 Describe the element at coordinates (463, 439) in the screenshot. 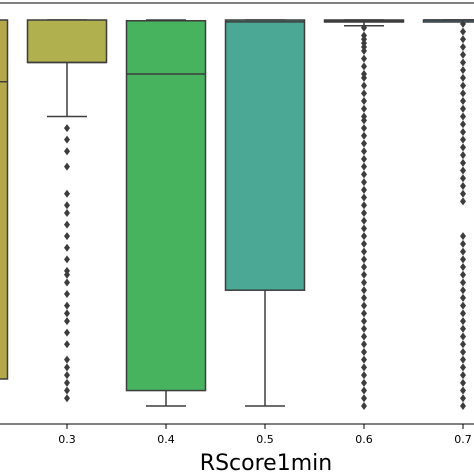

I see `x-tick-label: 0.7` at that location.